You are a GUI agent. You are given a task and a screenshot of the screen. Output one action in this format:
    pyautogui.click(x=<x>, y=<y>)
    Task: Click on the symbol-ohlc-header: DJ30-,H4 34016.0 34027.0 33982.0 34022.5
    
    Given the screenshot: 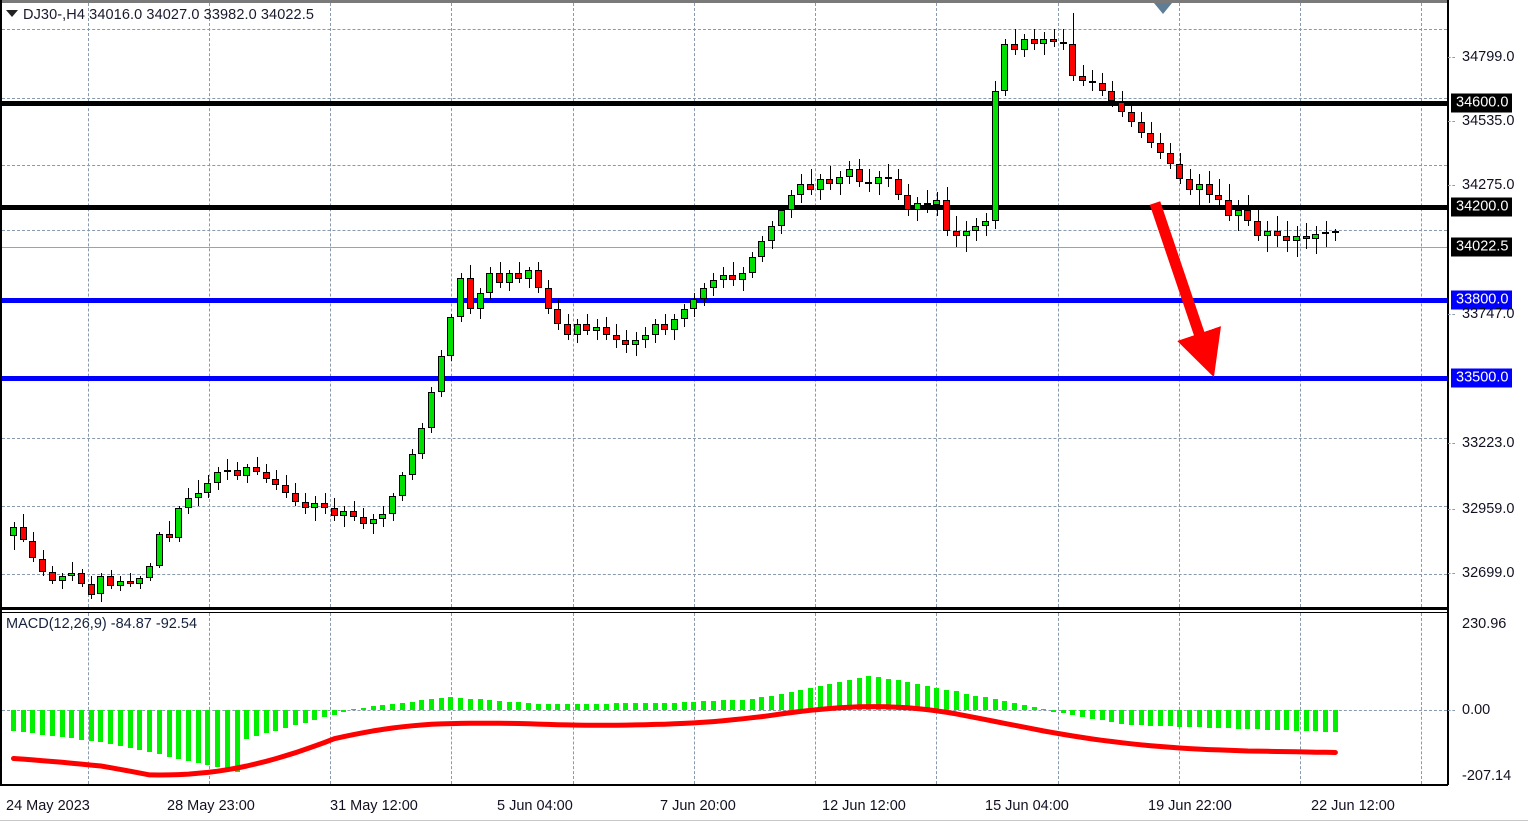 What is the action you would take?
    pyautogui.click(x=160, y=15)
    